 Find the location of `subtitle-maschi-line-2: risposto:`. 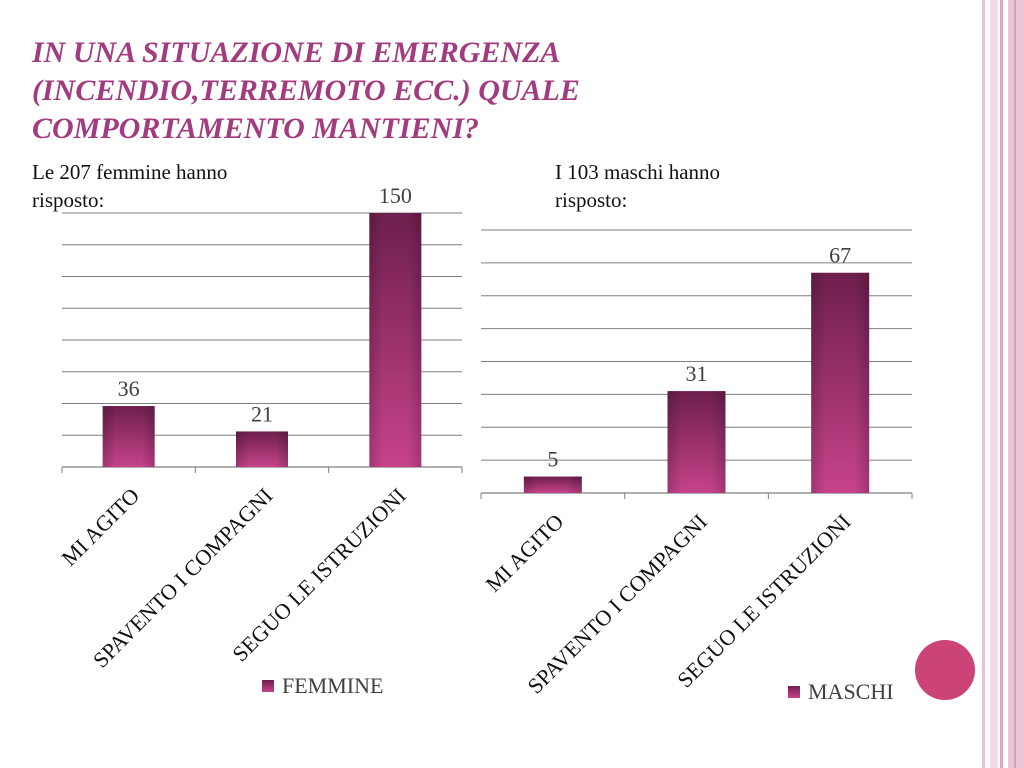

subtitle-maschi-line-2: risposto: is located at coordinates (591, 200).